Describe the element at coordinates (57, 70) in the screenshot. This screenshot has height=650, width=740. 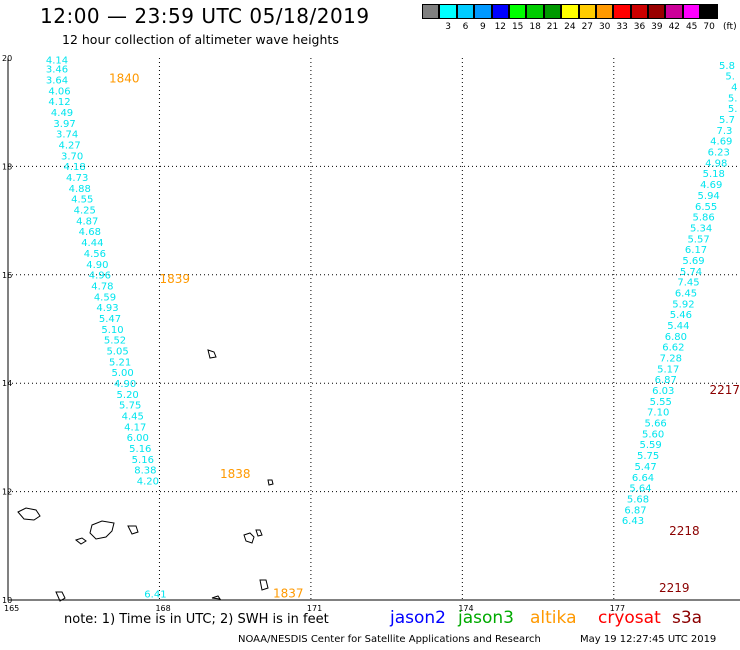
I see `wave-height-value: 3.46` at that location.